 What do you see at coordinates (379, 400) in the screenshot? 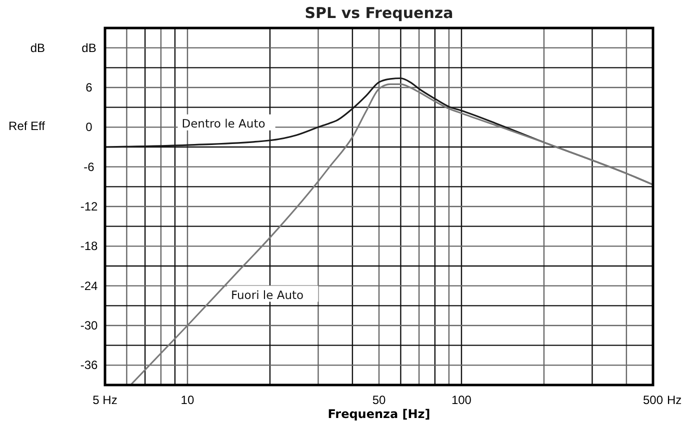
I see `x-tick-label: 50` at bounding box center [379, 400].